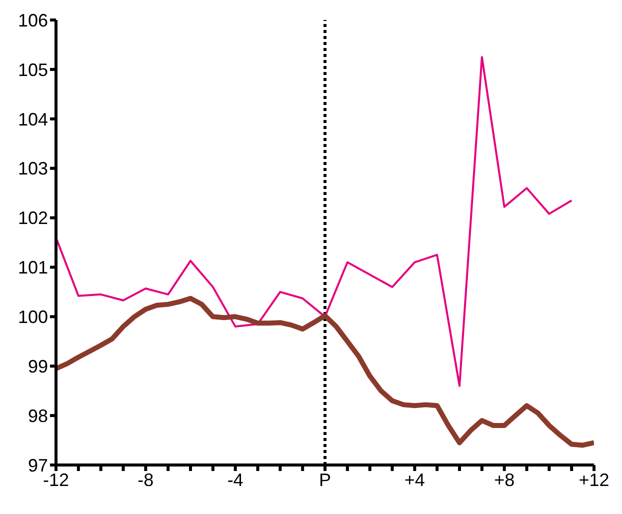  What do you see at coordinates (325, 480) in the screenshot?
I see `x-tick-label: P` at bounding box center [325, 480].